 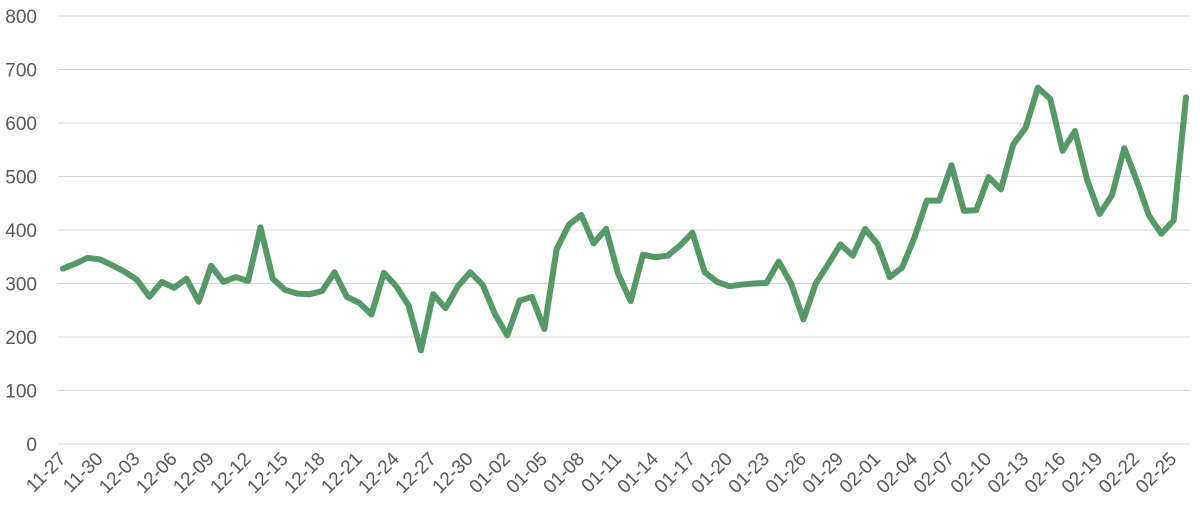 What do you see at coordinates (304, 473) in the screenshot?
I see `x-tick-label: 12-18` at bounding box center [304, 473].